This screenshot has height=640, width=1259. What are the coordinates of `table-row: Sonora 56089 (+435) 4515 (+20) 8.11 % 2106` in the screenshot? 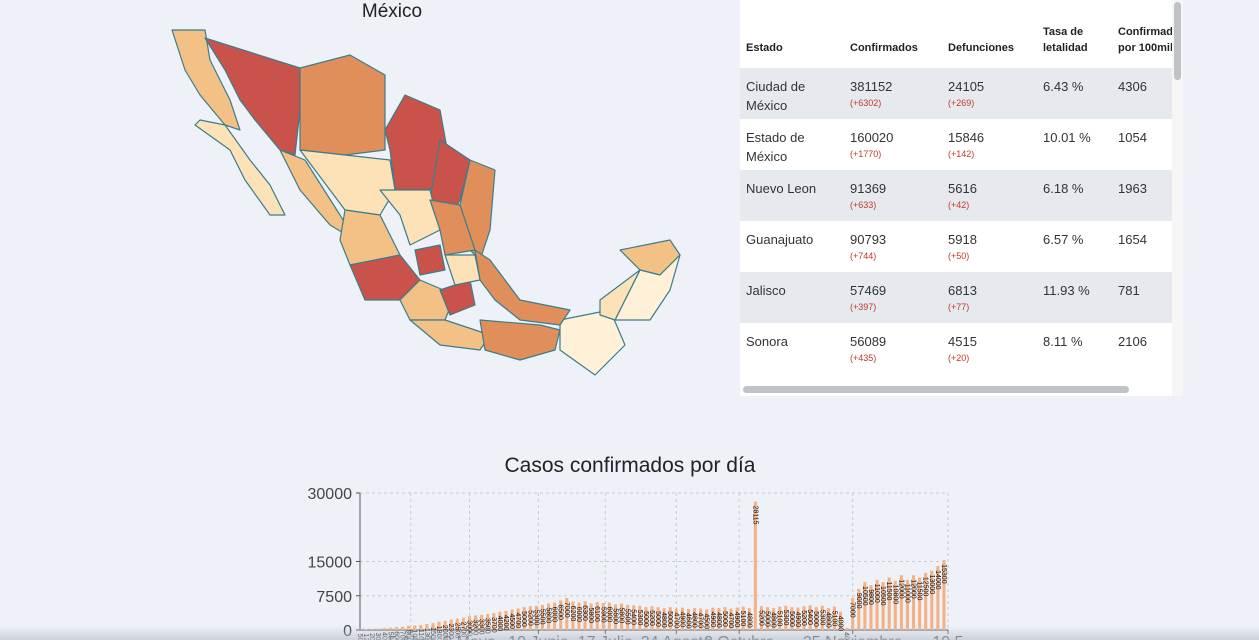 It's located at (961, 348).